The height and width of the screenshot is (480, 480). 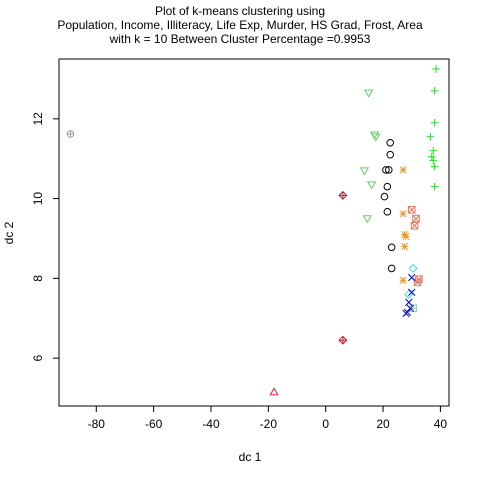 What do you see at coordinates (38, 357) in the screenshot?
I see `y-tick-label: 6` at bounding box center [38, 357].